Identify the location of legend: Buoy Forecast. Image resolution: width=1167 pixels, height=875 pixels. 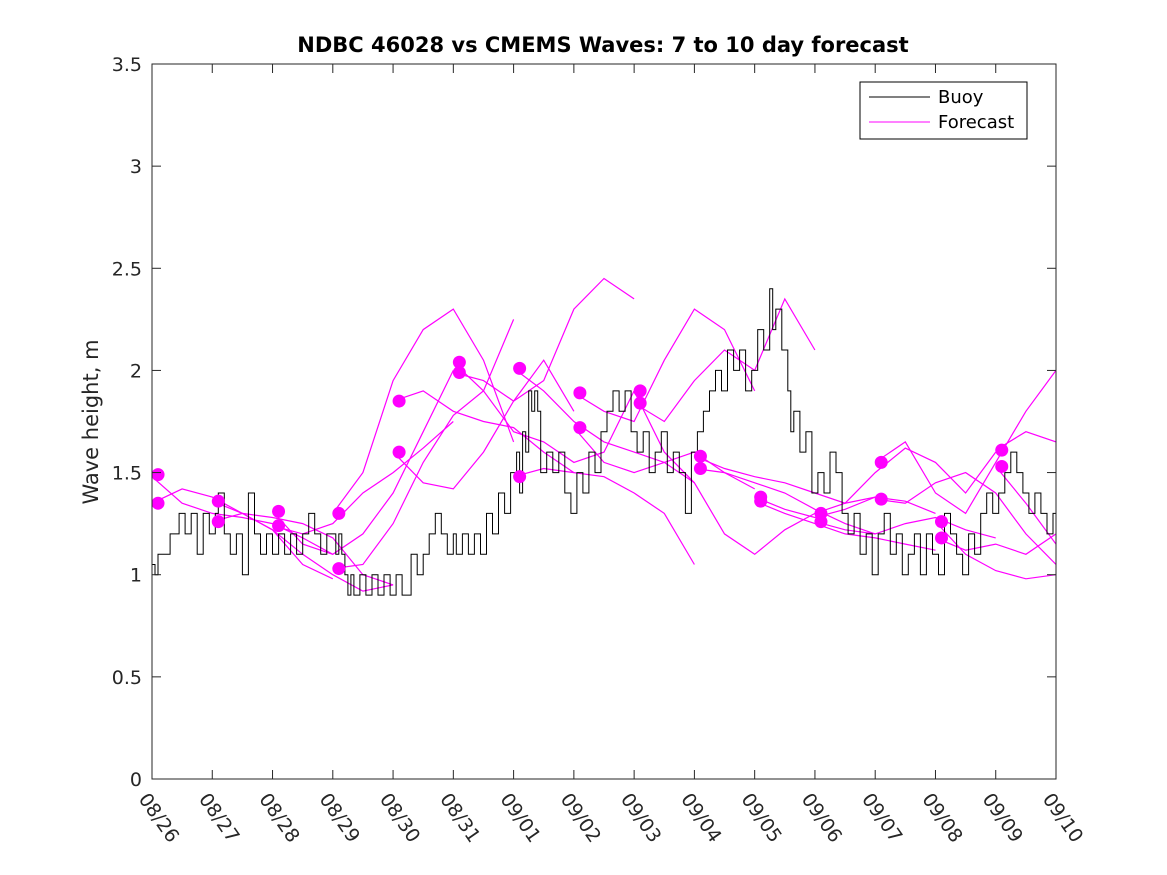
(943, 110).